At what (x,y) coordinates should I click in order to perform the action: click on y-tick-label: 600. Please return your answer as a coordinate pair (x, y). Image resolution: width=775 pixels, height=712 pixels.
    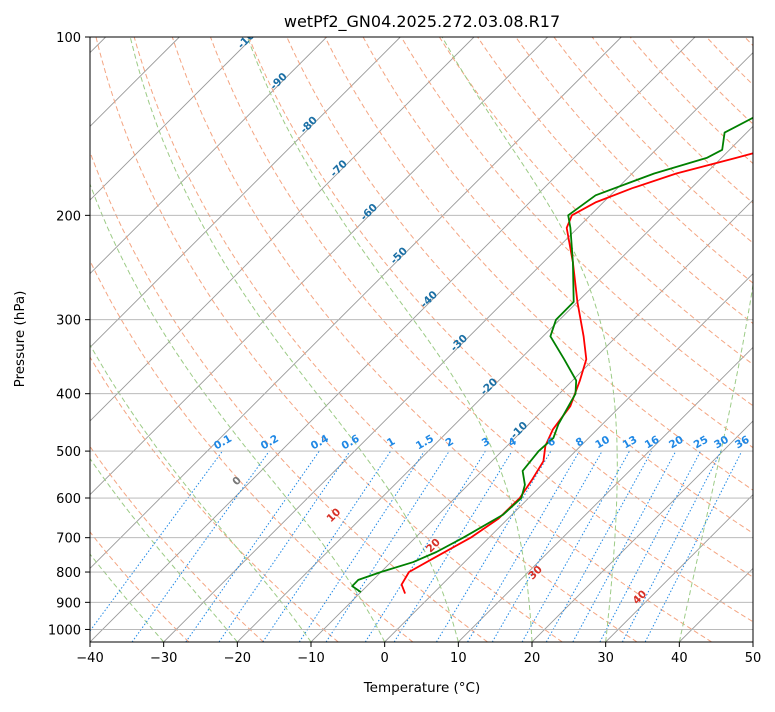
    Looking at the image, I should click on (68, 499).